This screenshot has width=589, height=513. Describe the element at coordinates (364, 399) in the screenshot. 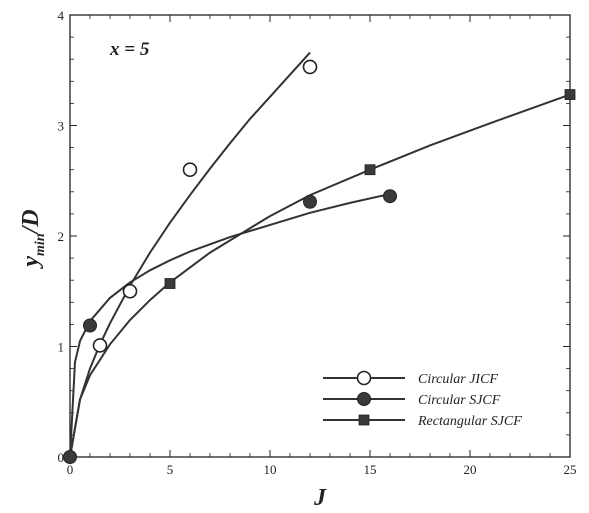

I see `legend-marker-circular-sjcf` at that location.